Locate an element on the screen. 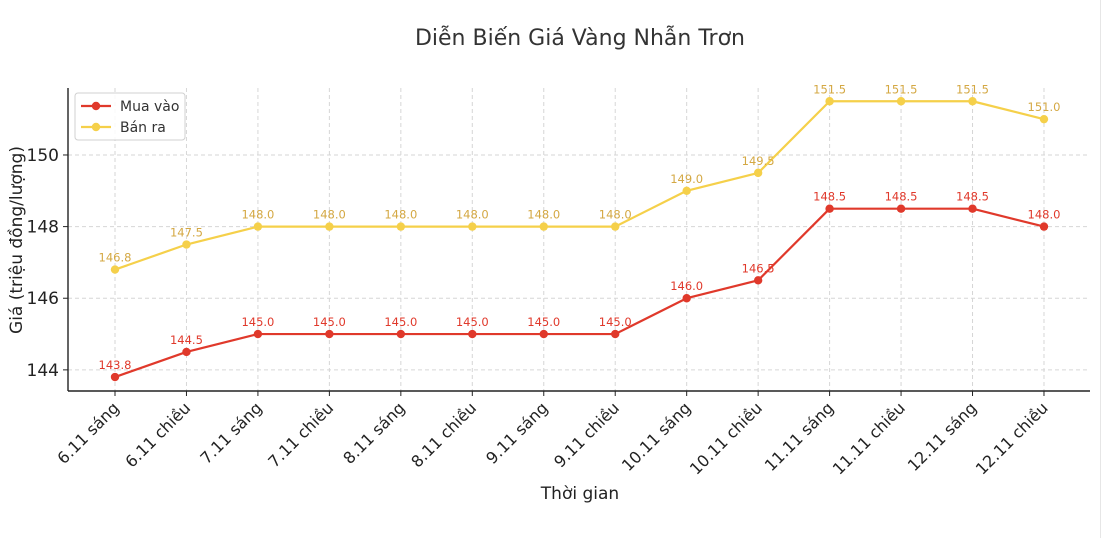 The height and width of the screenshot is (542, 1102). x-tick-label: 6.11 sáng is located at coordinates (87, 432).